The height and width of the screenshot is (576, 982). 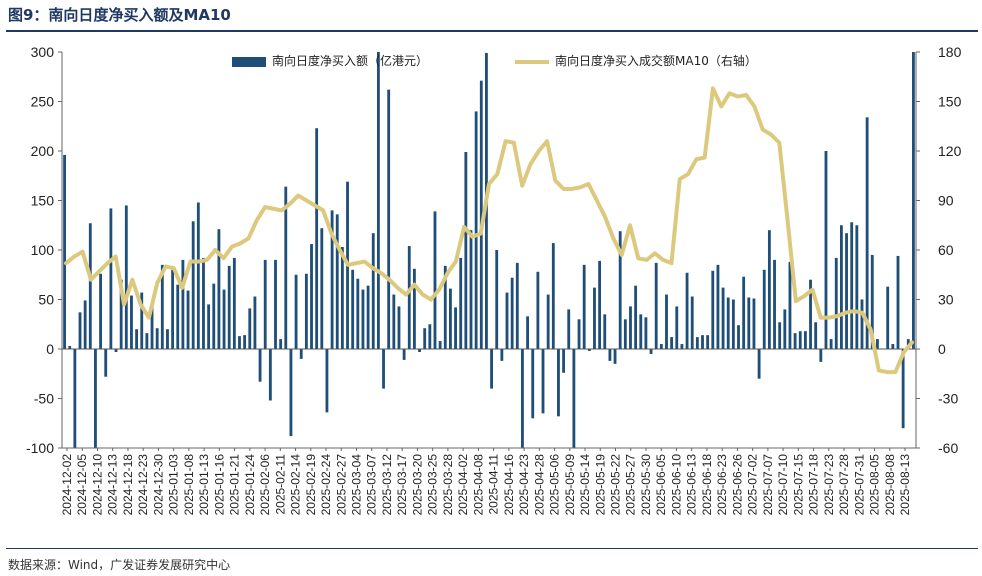 What do you see at coordinates (814, 485) in the screenshot?
I see `x-tick-label: 2025-07-18` at bounding box center [814, 485].